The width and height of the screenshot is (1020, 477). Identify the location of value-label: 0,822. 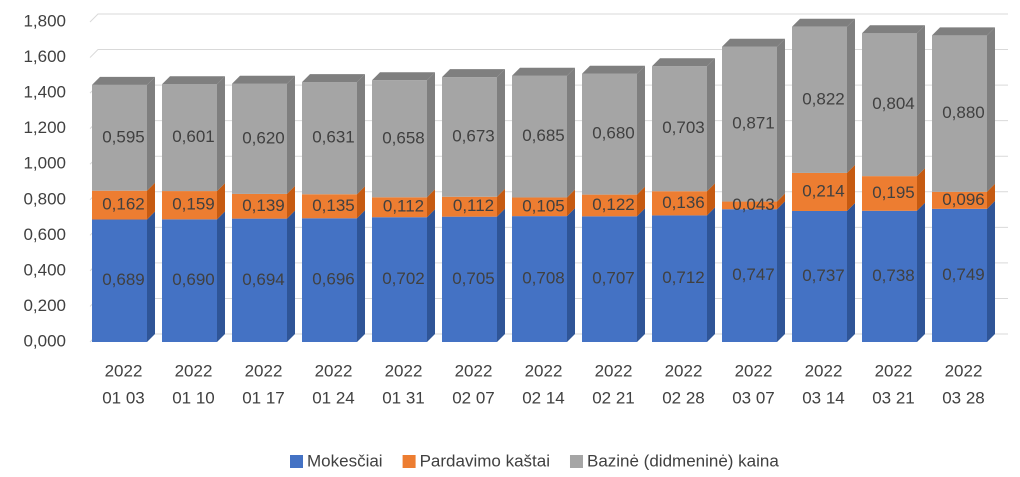
(823, 98).